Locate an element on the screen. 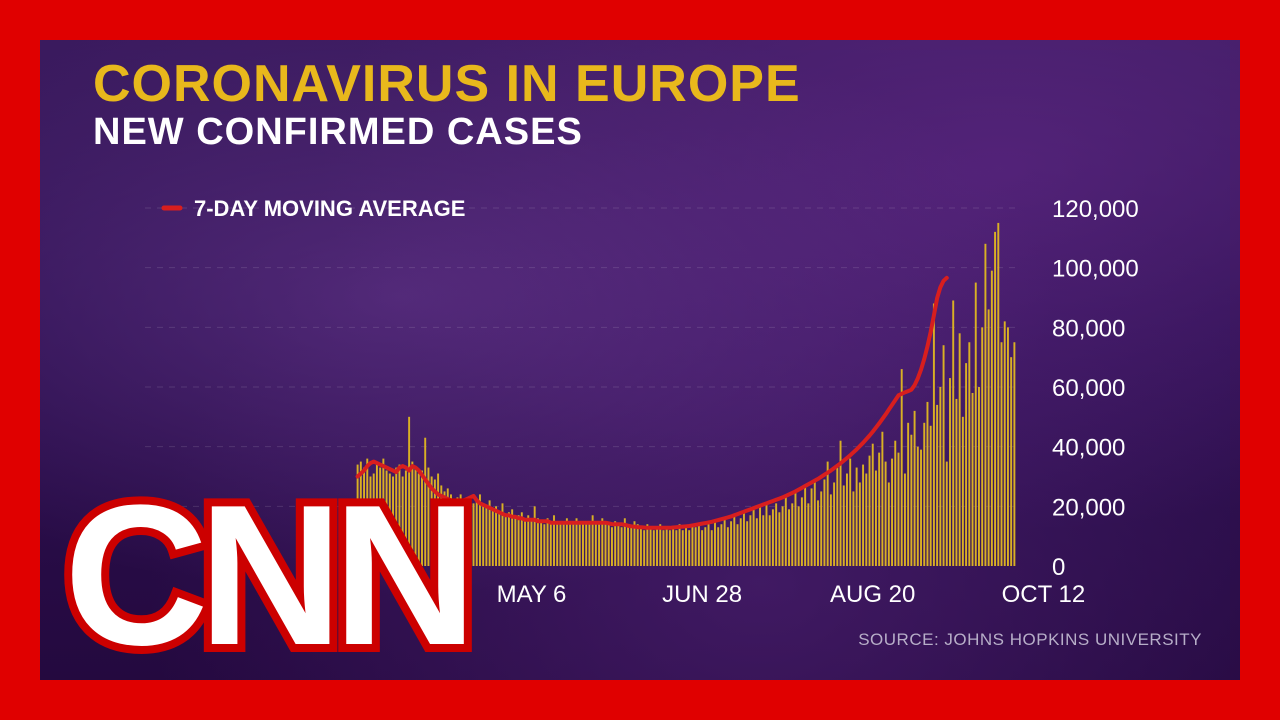  x-tick-label: OCT 12 is located at coordinates (1044, 594).